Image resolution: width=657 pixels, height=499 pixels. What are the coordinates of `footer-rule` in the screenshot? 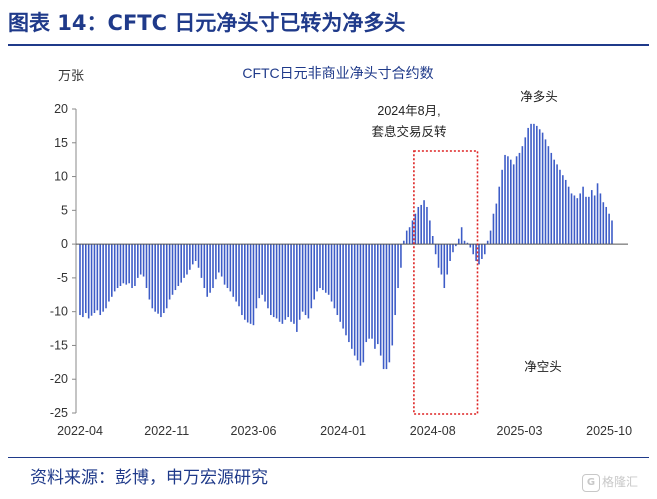 It's located at (328, 457).